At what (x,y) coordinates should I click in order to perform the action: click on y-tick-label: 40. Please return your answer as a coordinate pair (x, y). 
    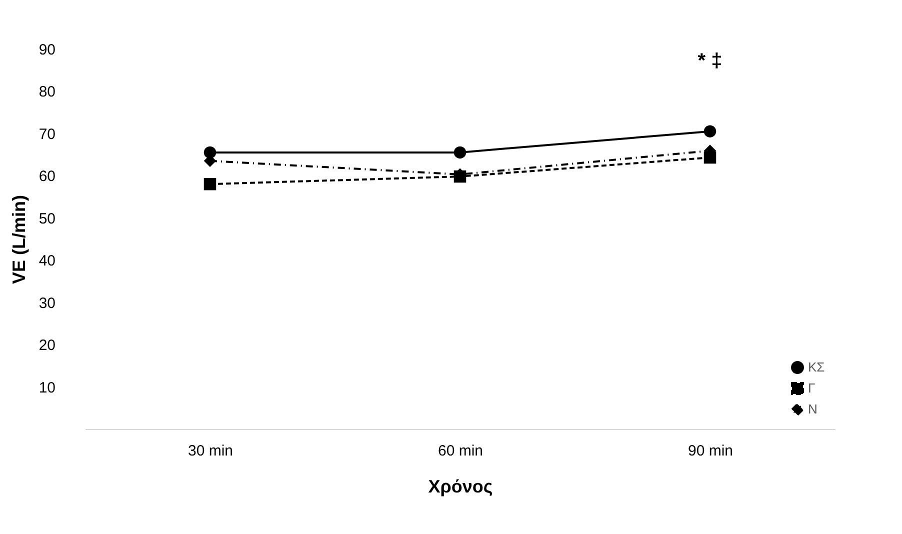
    Looking at the image, I should click on (47, 261).